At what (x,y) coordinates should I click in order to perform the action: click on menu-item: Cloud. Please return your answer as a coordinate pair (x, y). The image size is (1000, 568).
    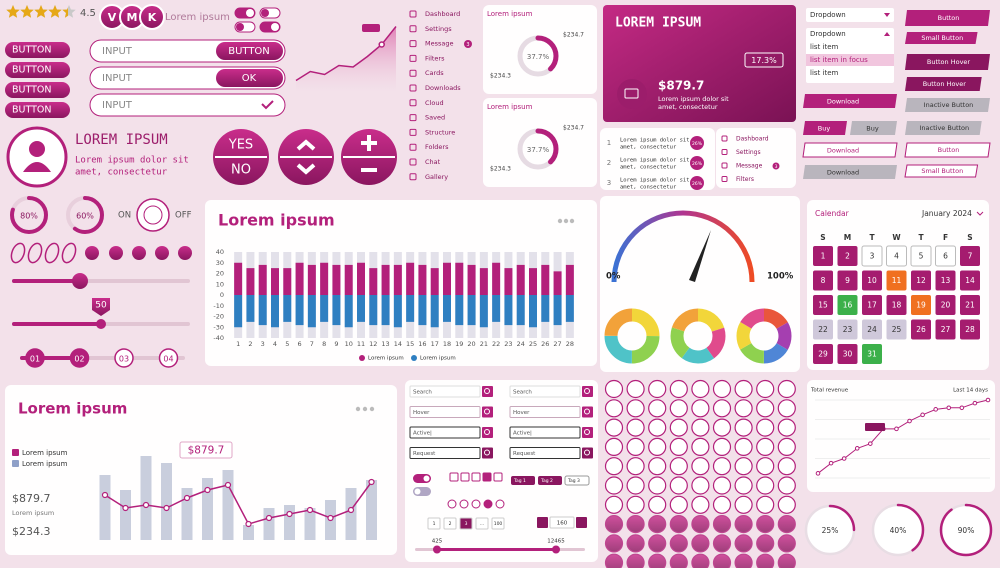
    Looking at the image, I should click on (434, 103).